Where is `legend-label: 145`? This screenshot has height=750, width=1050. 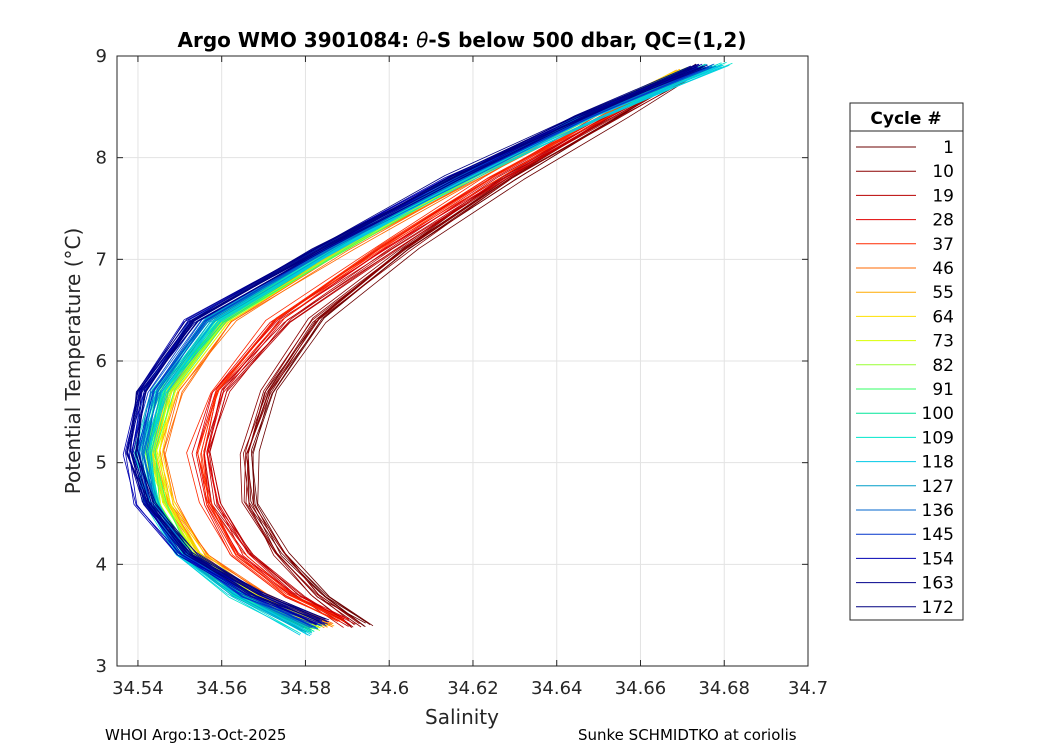 legend-label: 145 is located at coordinates (938, 535).